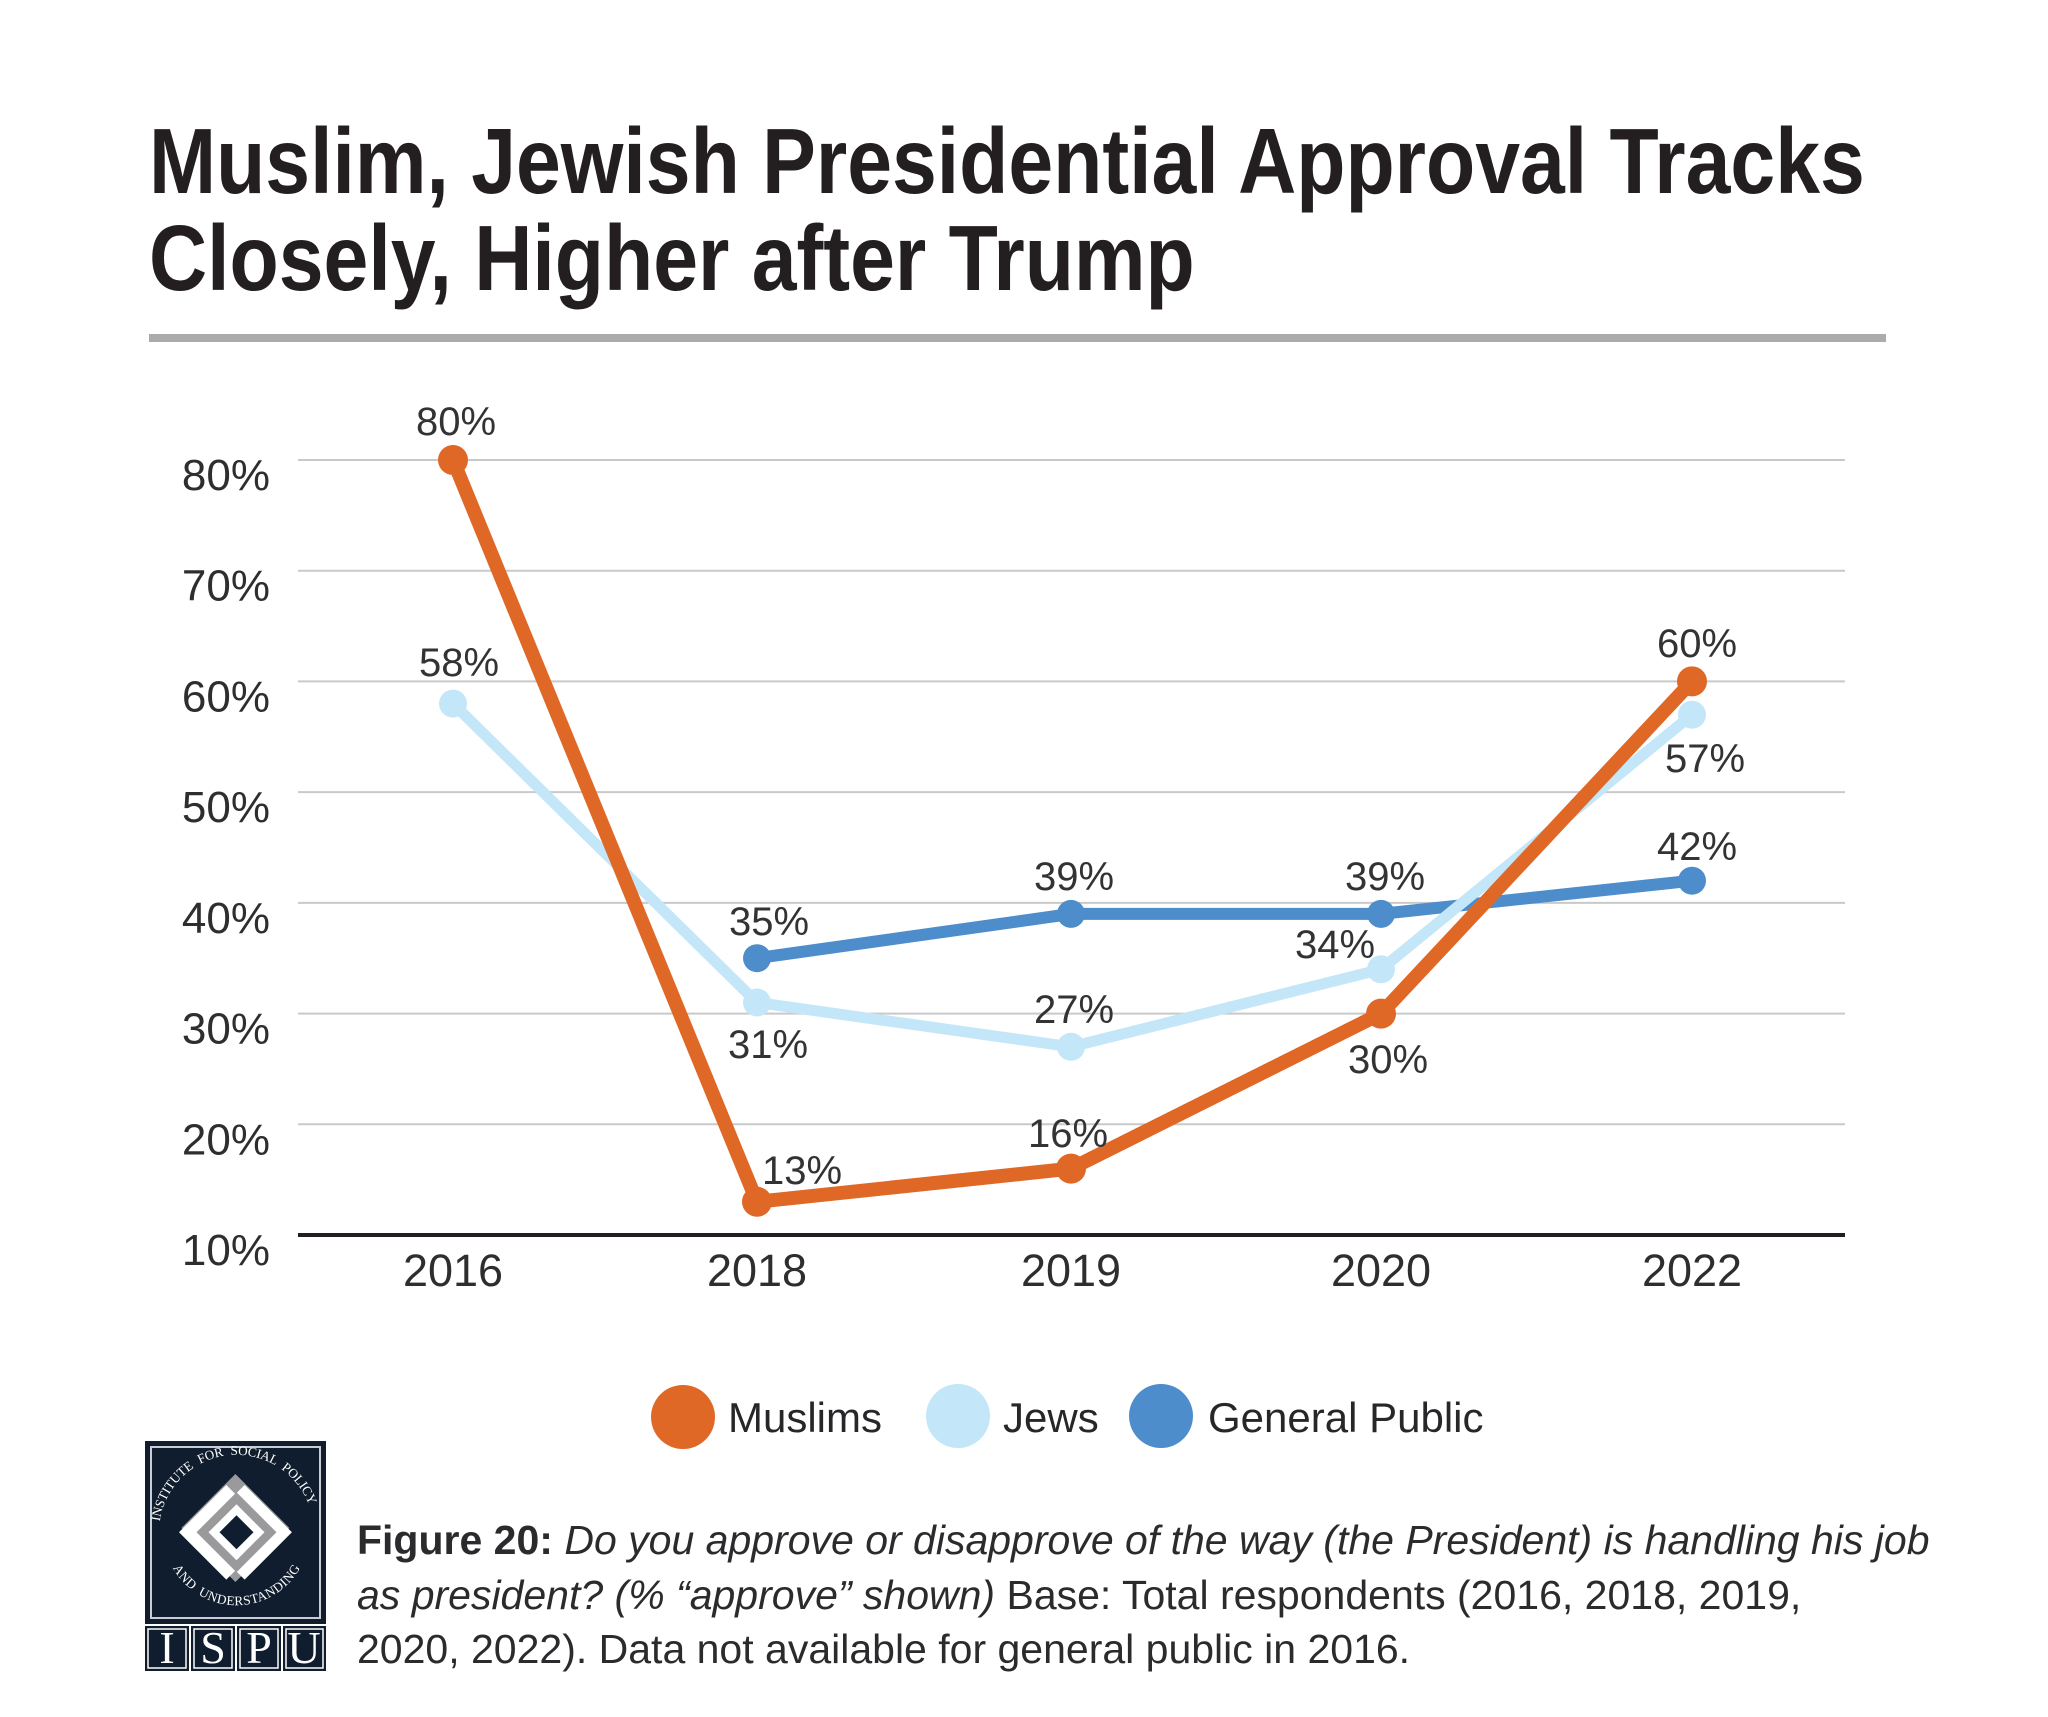 Image resolution: width=2048 pixels, height=1717 pixels. I want to click on svg-text: 20%, so click(226, 1139).